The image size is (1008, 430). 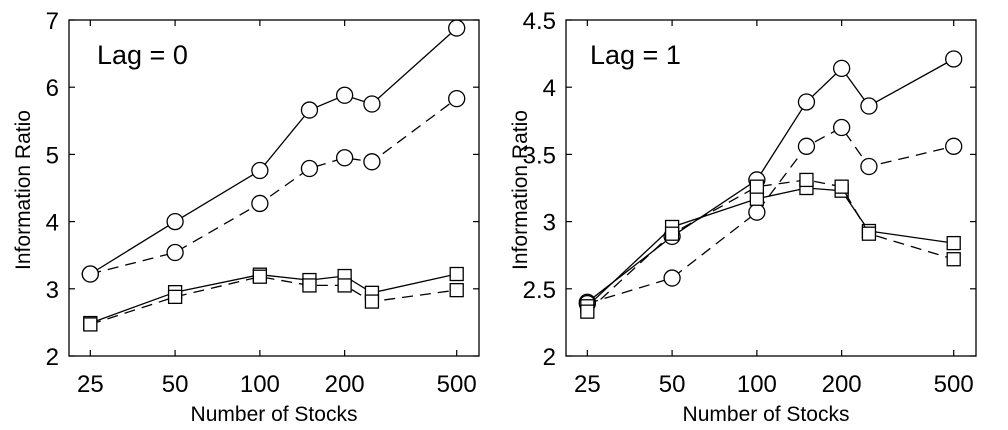 What do you see at coordinates (539, 290) in the screenshot?
I see `y-tick-label: 2.5` at bounding box center [539, 290].